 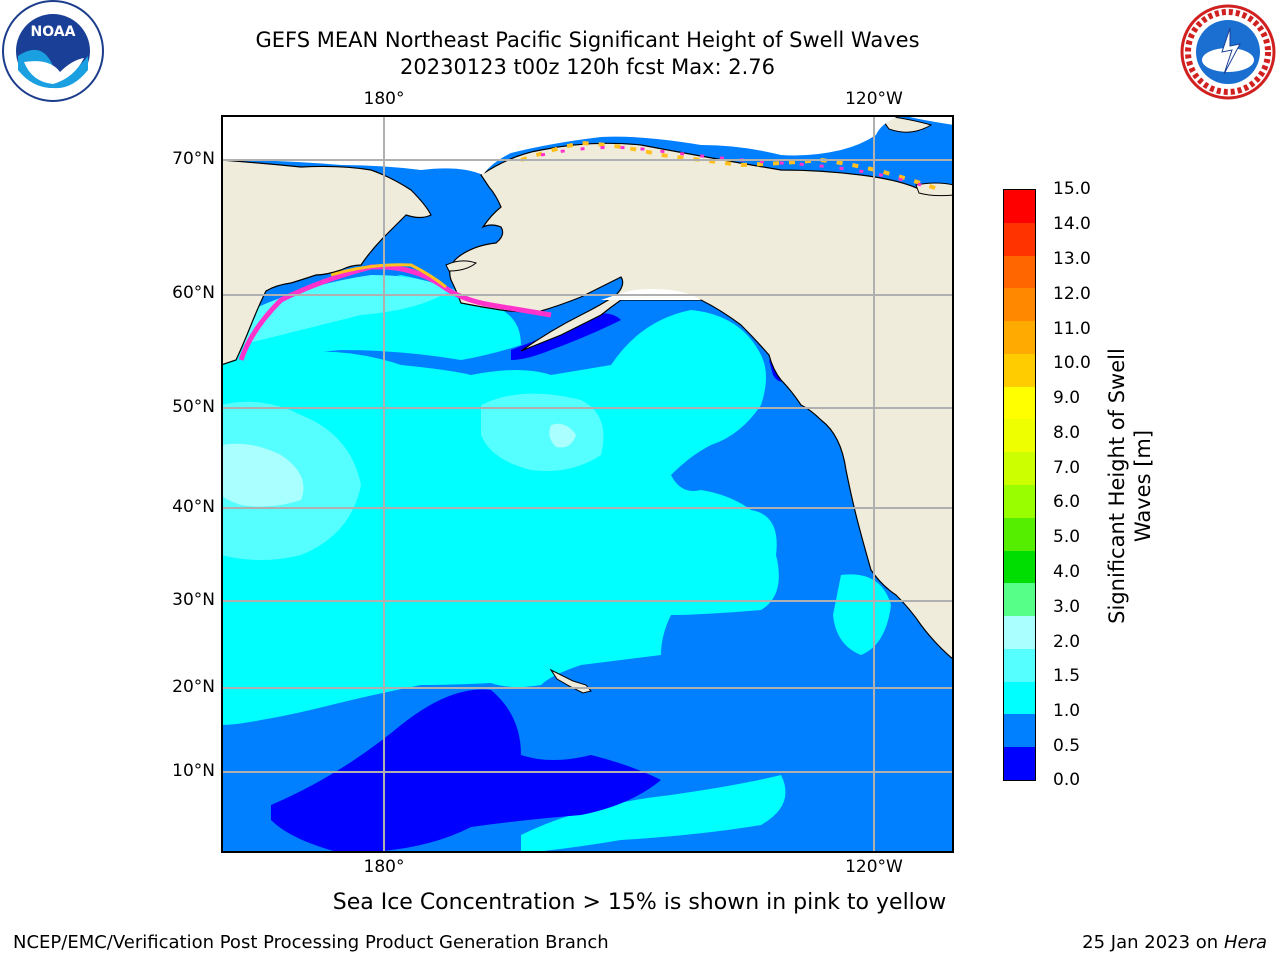 I want to click on colorbar-tick: 5.0, so click(x=1067, y=537).